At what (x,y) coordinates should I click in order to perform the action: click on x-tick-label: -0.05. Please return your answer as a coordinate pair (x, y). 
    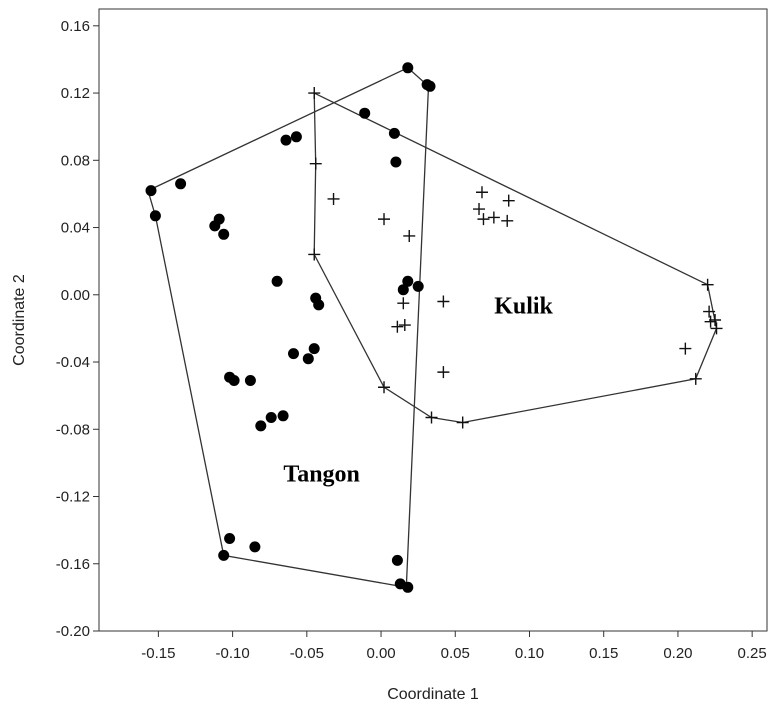
    Looking at the image, I should click on (307, 653).